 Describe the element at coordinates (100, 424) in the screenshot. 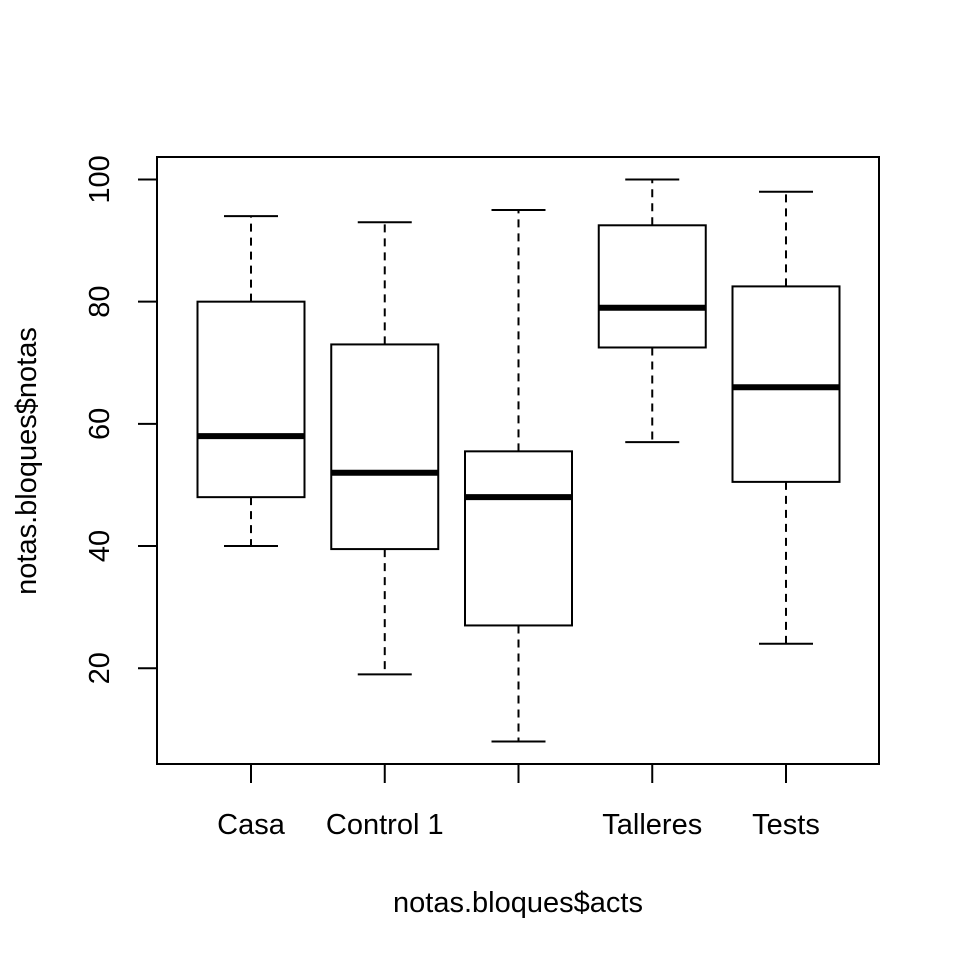

I see `y-tick-label: 60` at that location.